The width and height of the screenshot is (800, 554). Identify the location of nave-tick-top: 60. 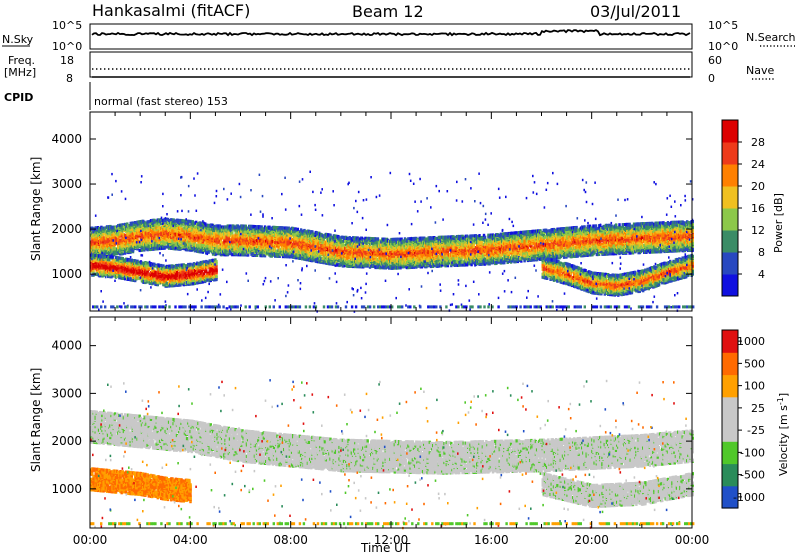
(715, 60).